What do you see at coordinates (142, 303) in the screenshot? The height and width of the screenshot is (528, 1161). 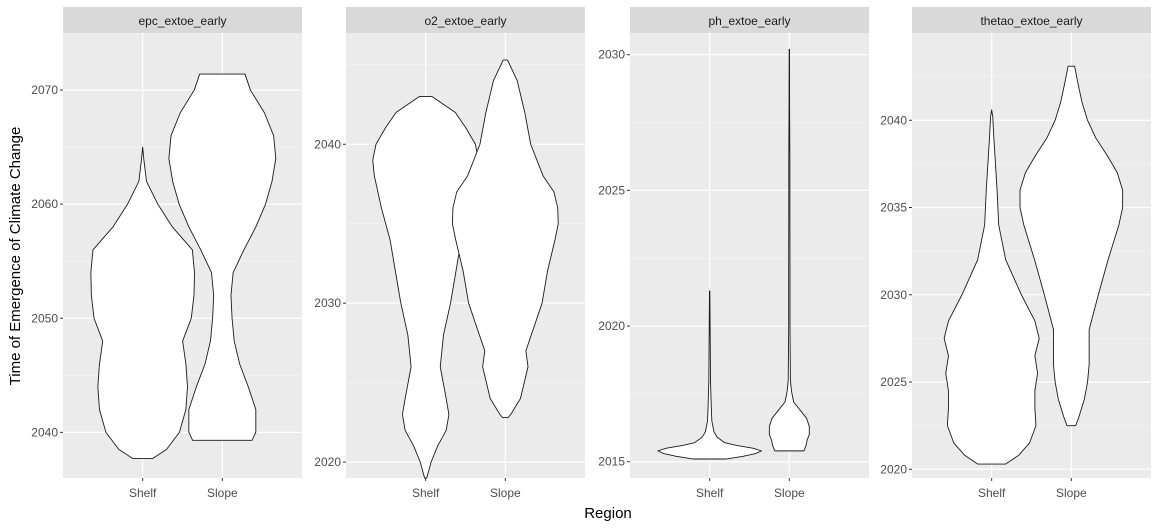 I see `violin-epc_extoe_early-shelf` at bounding box center [142, 303].